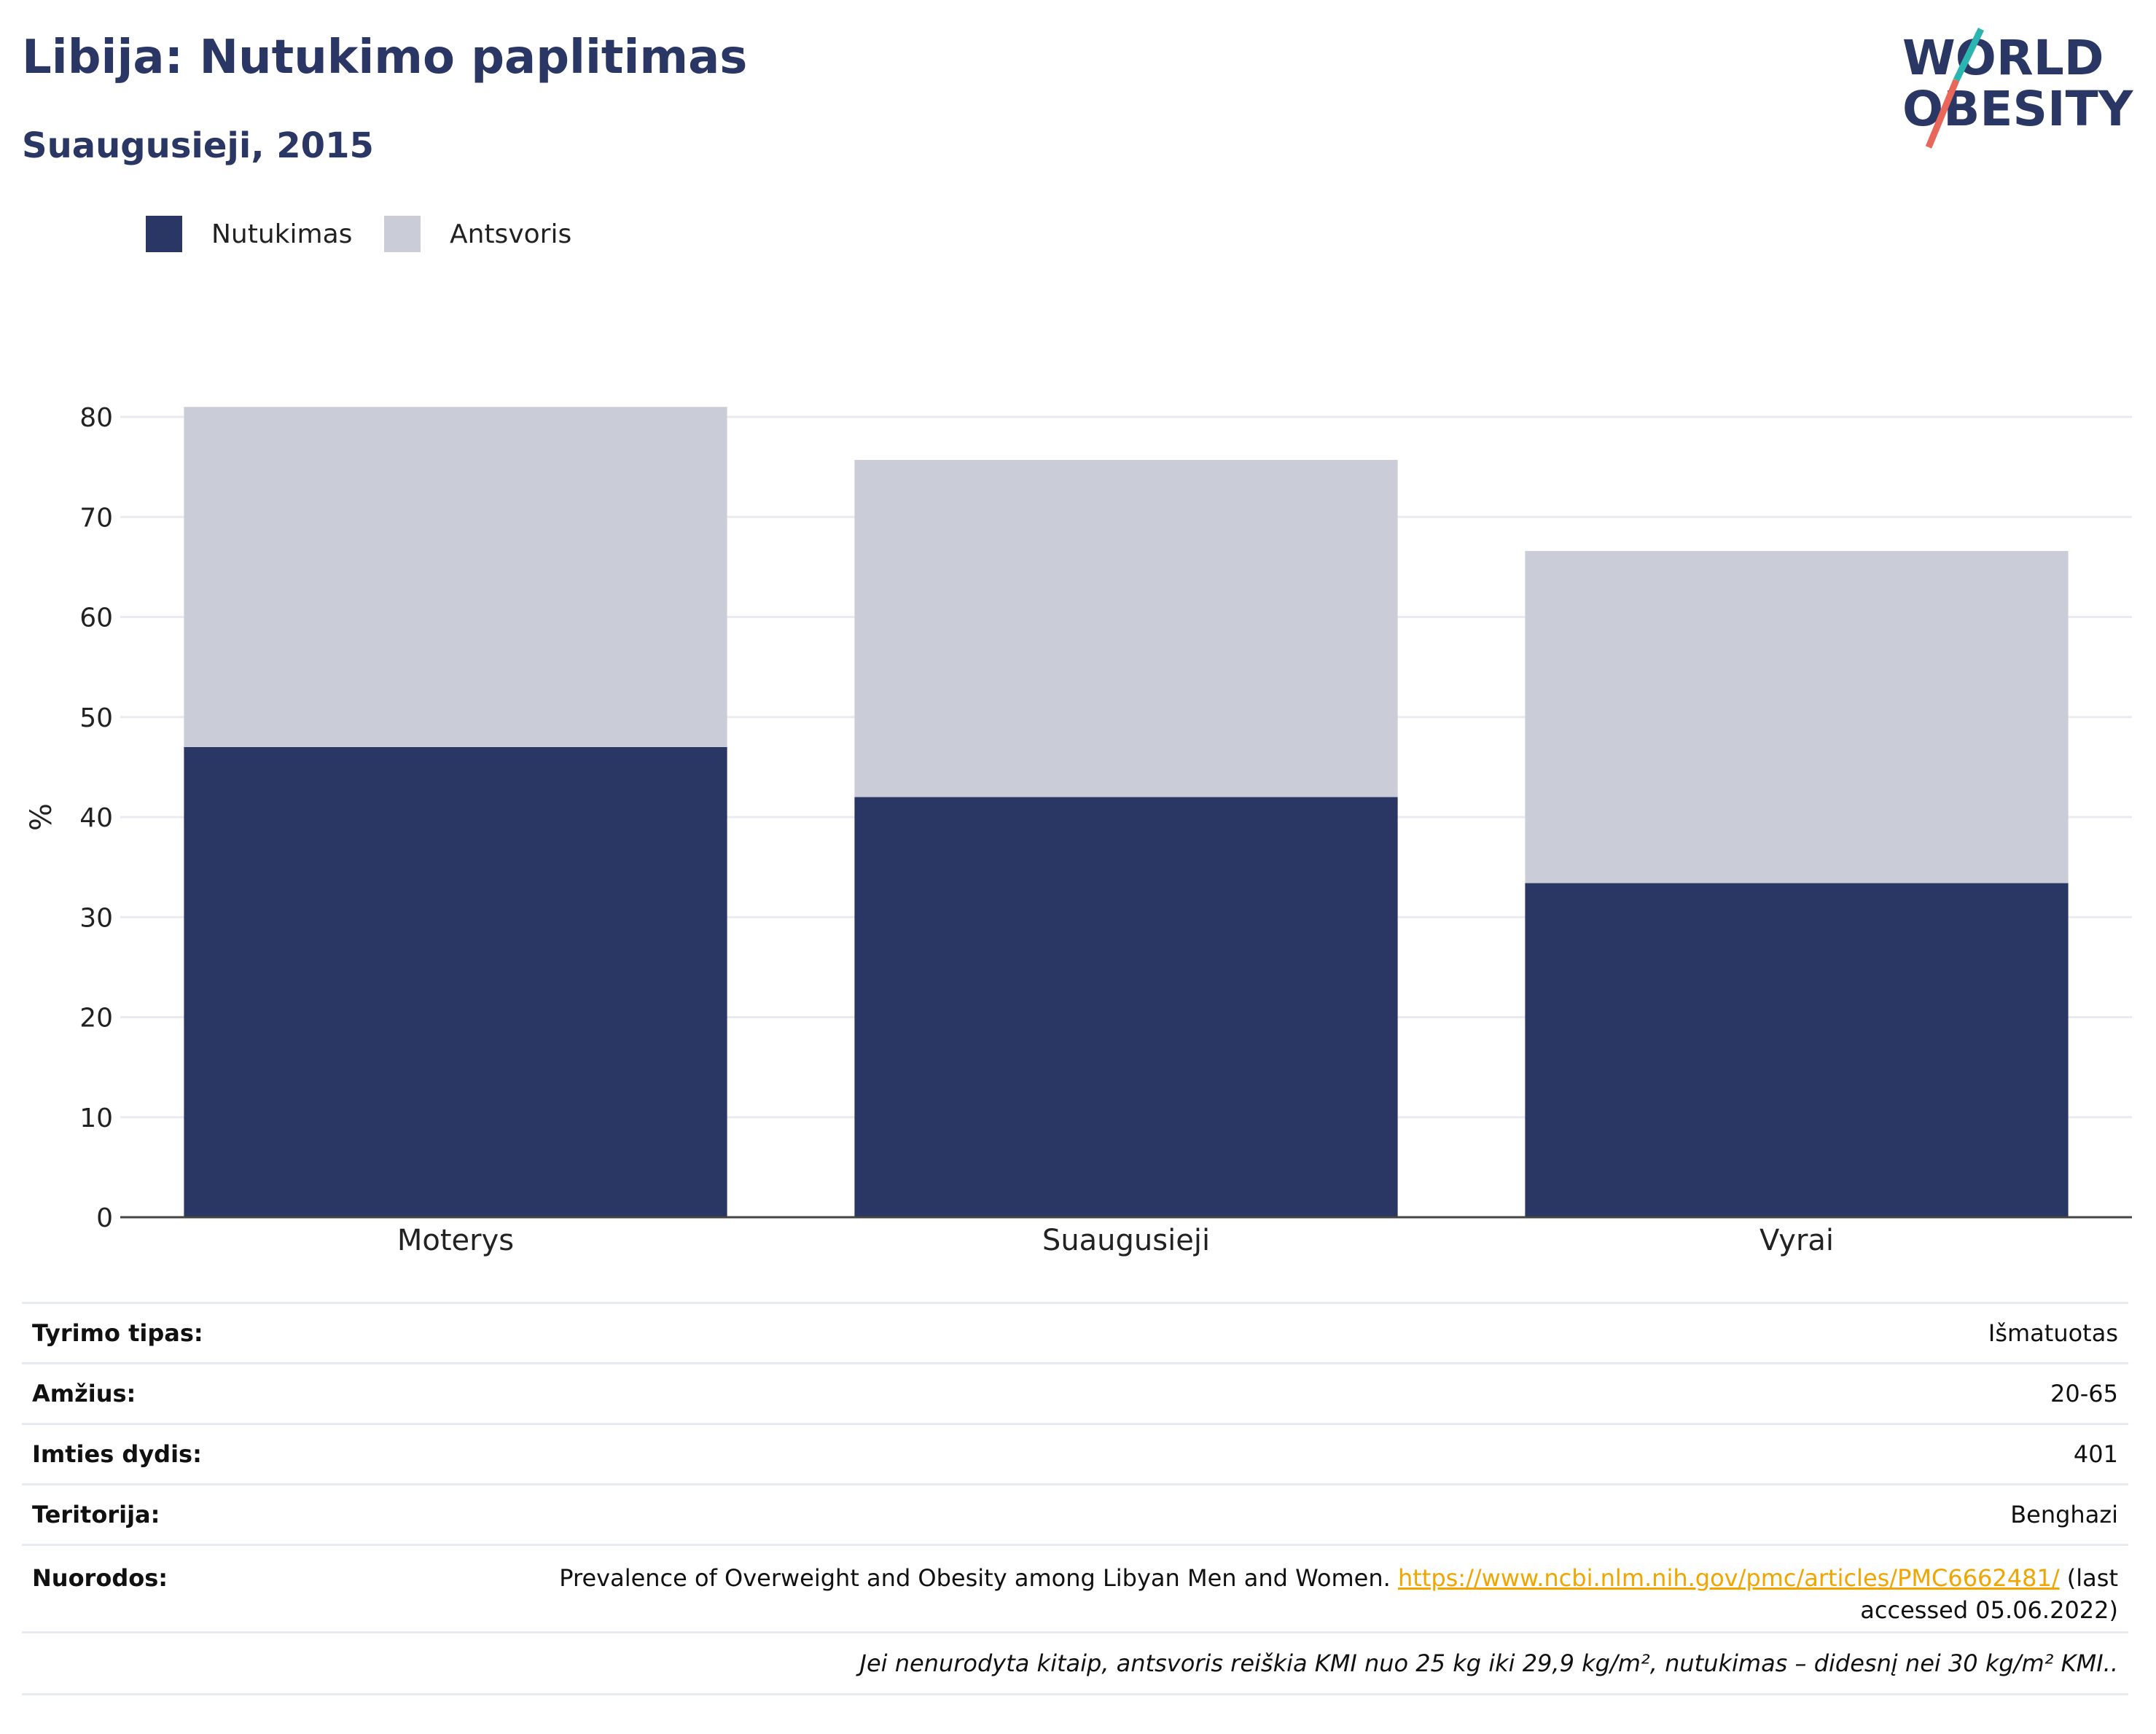  What do you see at coordinates (385, 58) in the screenshot?
I see `page-title: Libija: Nutukimo paplitimas` at bounding box center [385, 58].